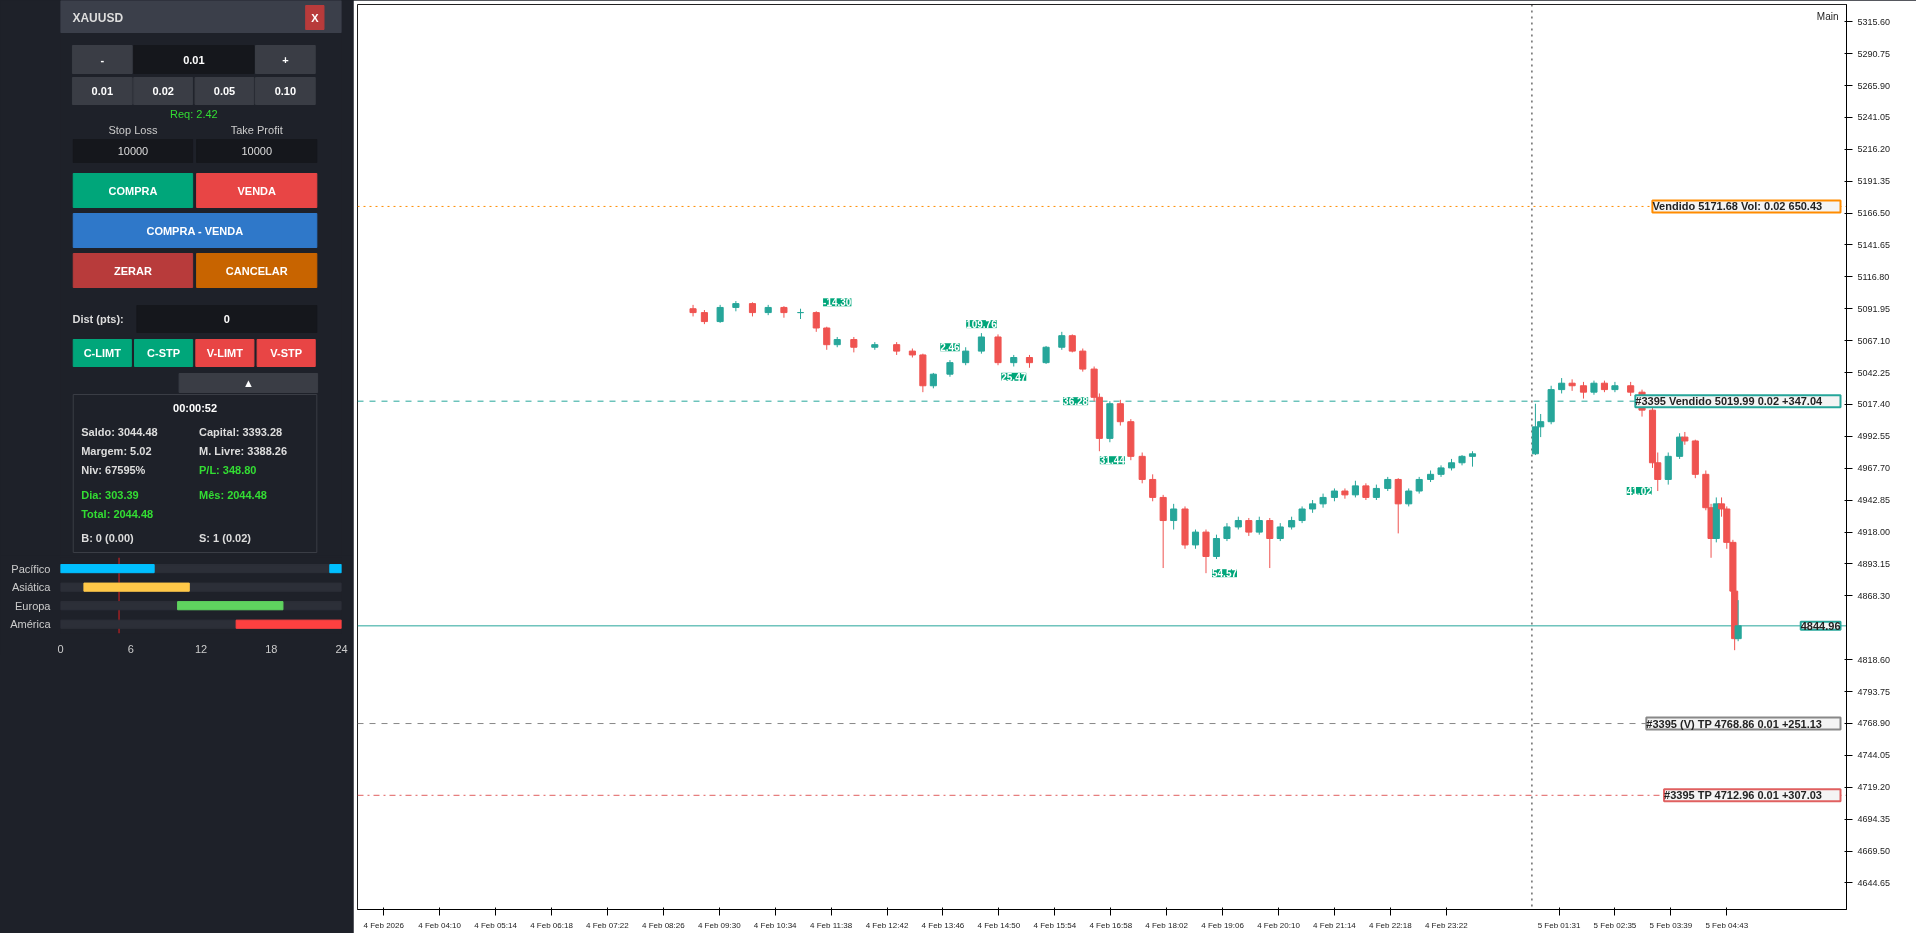 The width and height of the screenshot is (1916, 933). Describe the element at coordinates (164, 353) in the screenshot. I see `text: C-STP` at that location.